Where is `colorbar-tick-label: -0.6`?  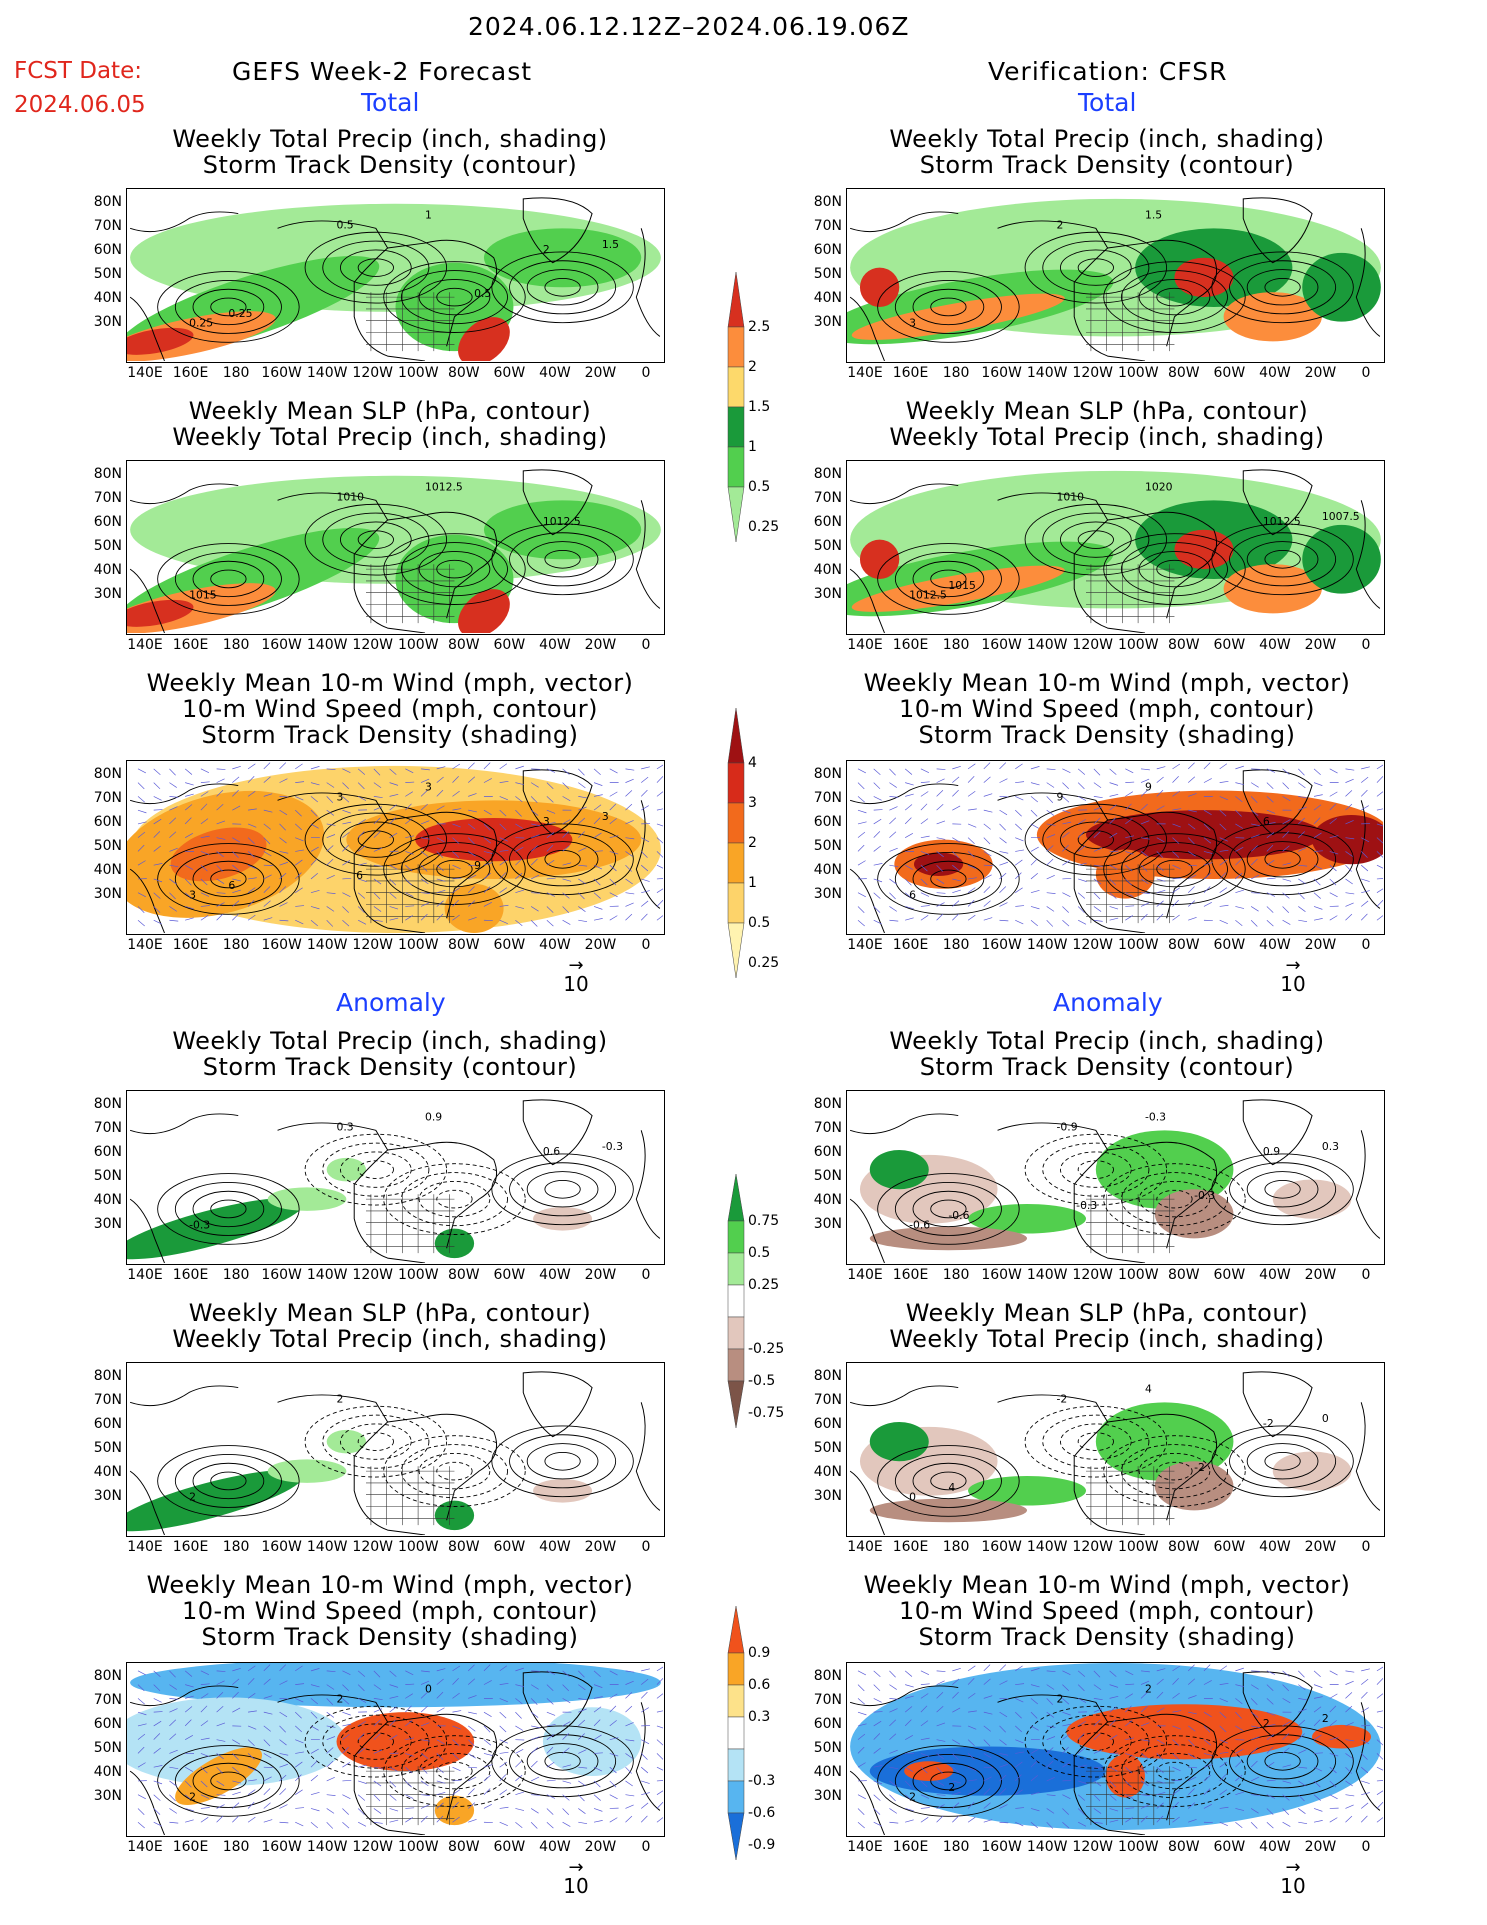 colorbar-tick-label: -0.6 is located at coordinates (762, 1813).